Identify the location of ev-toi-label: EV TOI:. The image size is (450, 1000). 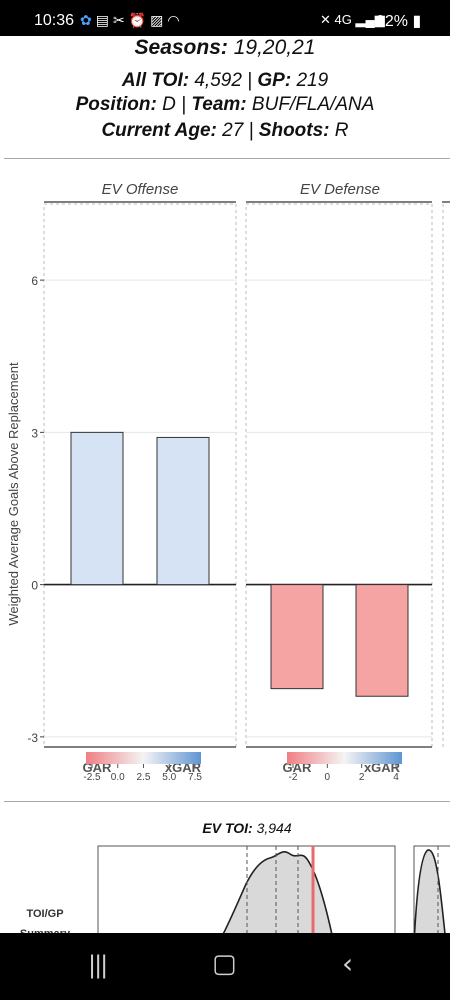
(227, 828).